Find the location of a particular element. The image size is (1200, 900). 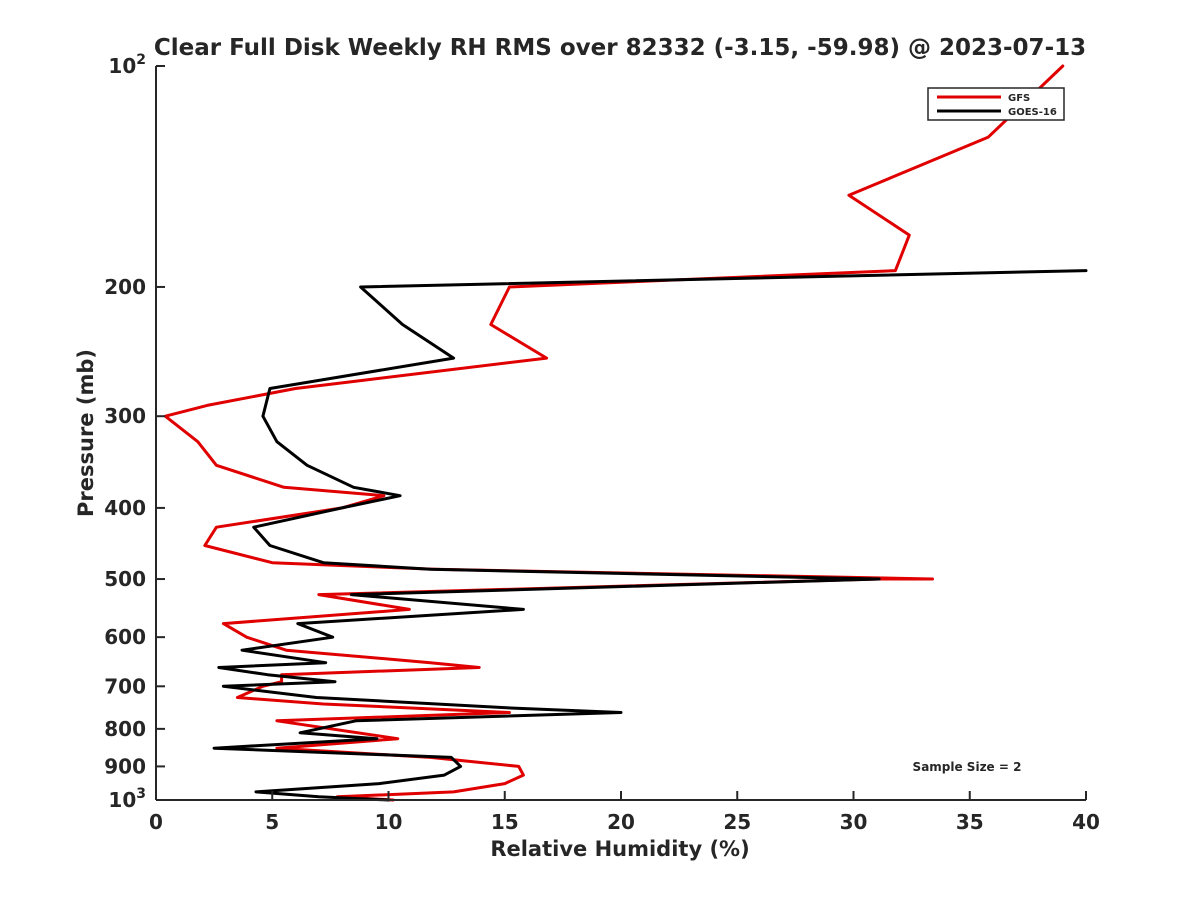

sample-size-annotation: Sample Size = 2 is located at coordinates (967, 767).